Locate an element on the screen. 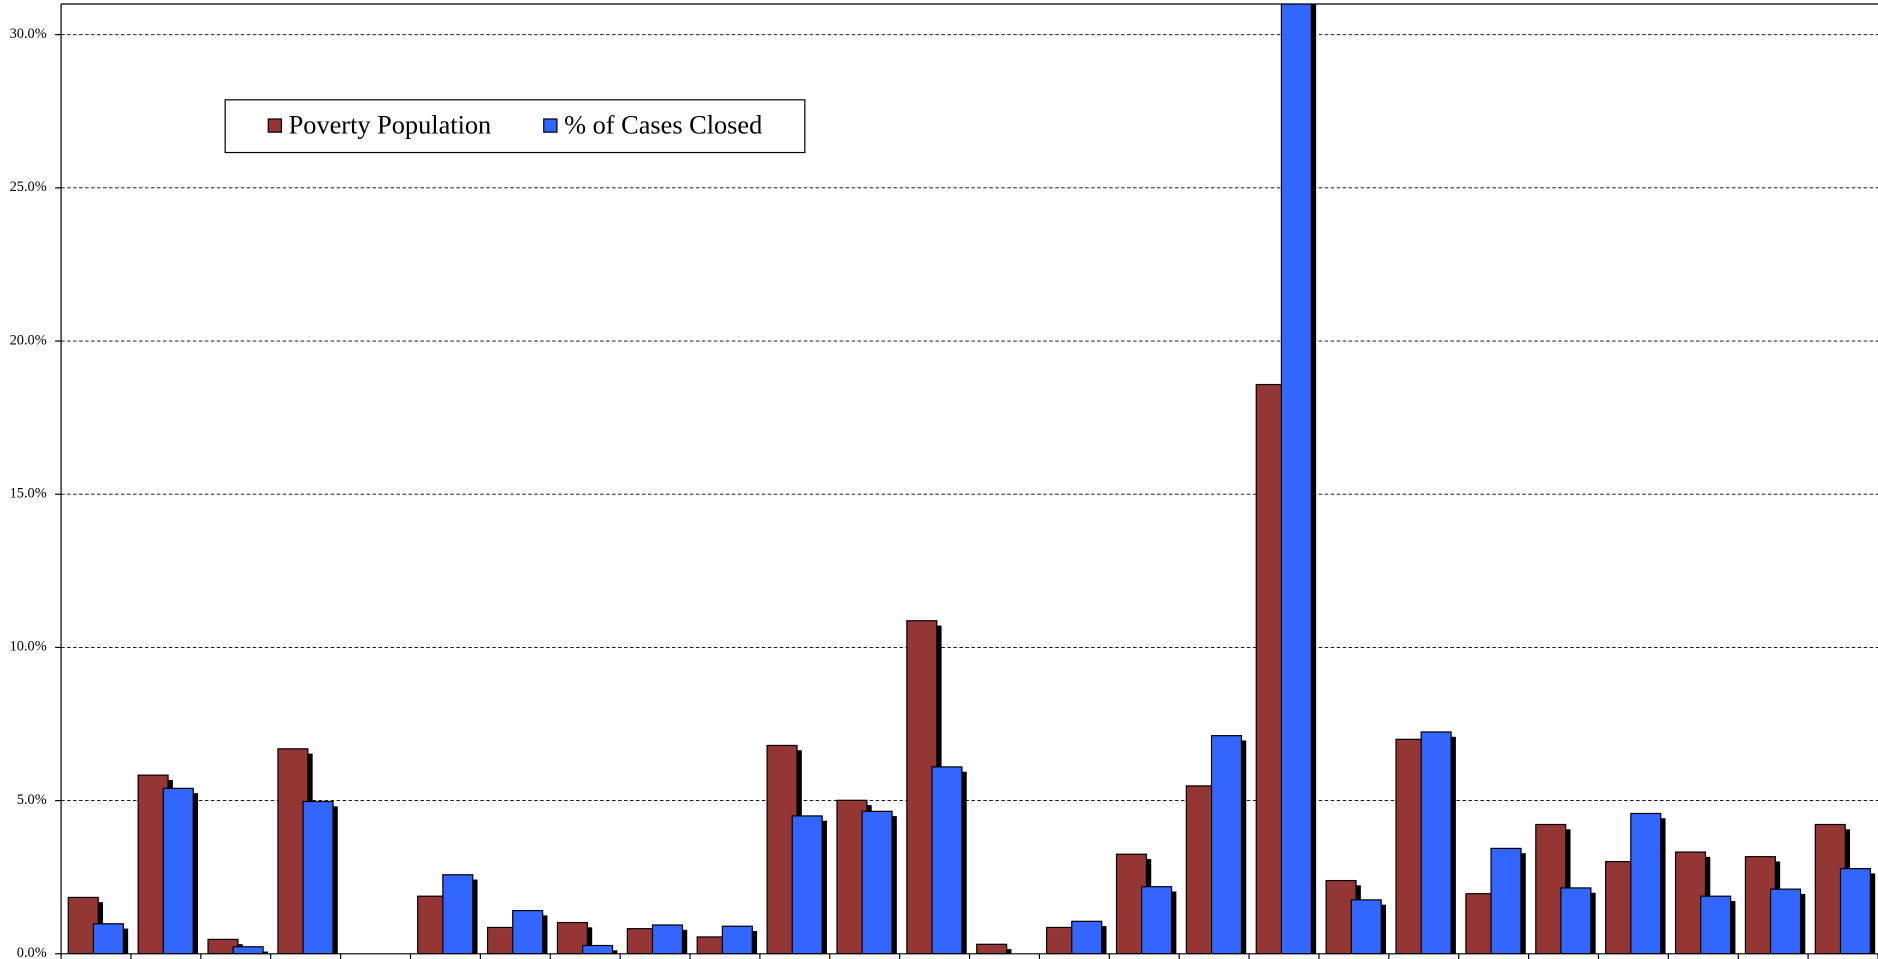  y-tick-label: 25.0% is located at coordinates (28, 187).